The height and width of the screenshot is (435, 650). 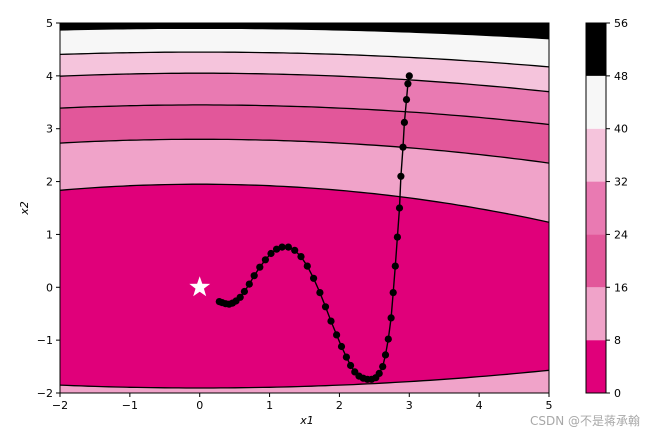 What do you see at coordinates (339, 405) in the screenshot?
I see `x-tick-label: 2` at bounding box center [339, 405].